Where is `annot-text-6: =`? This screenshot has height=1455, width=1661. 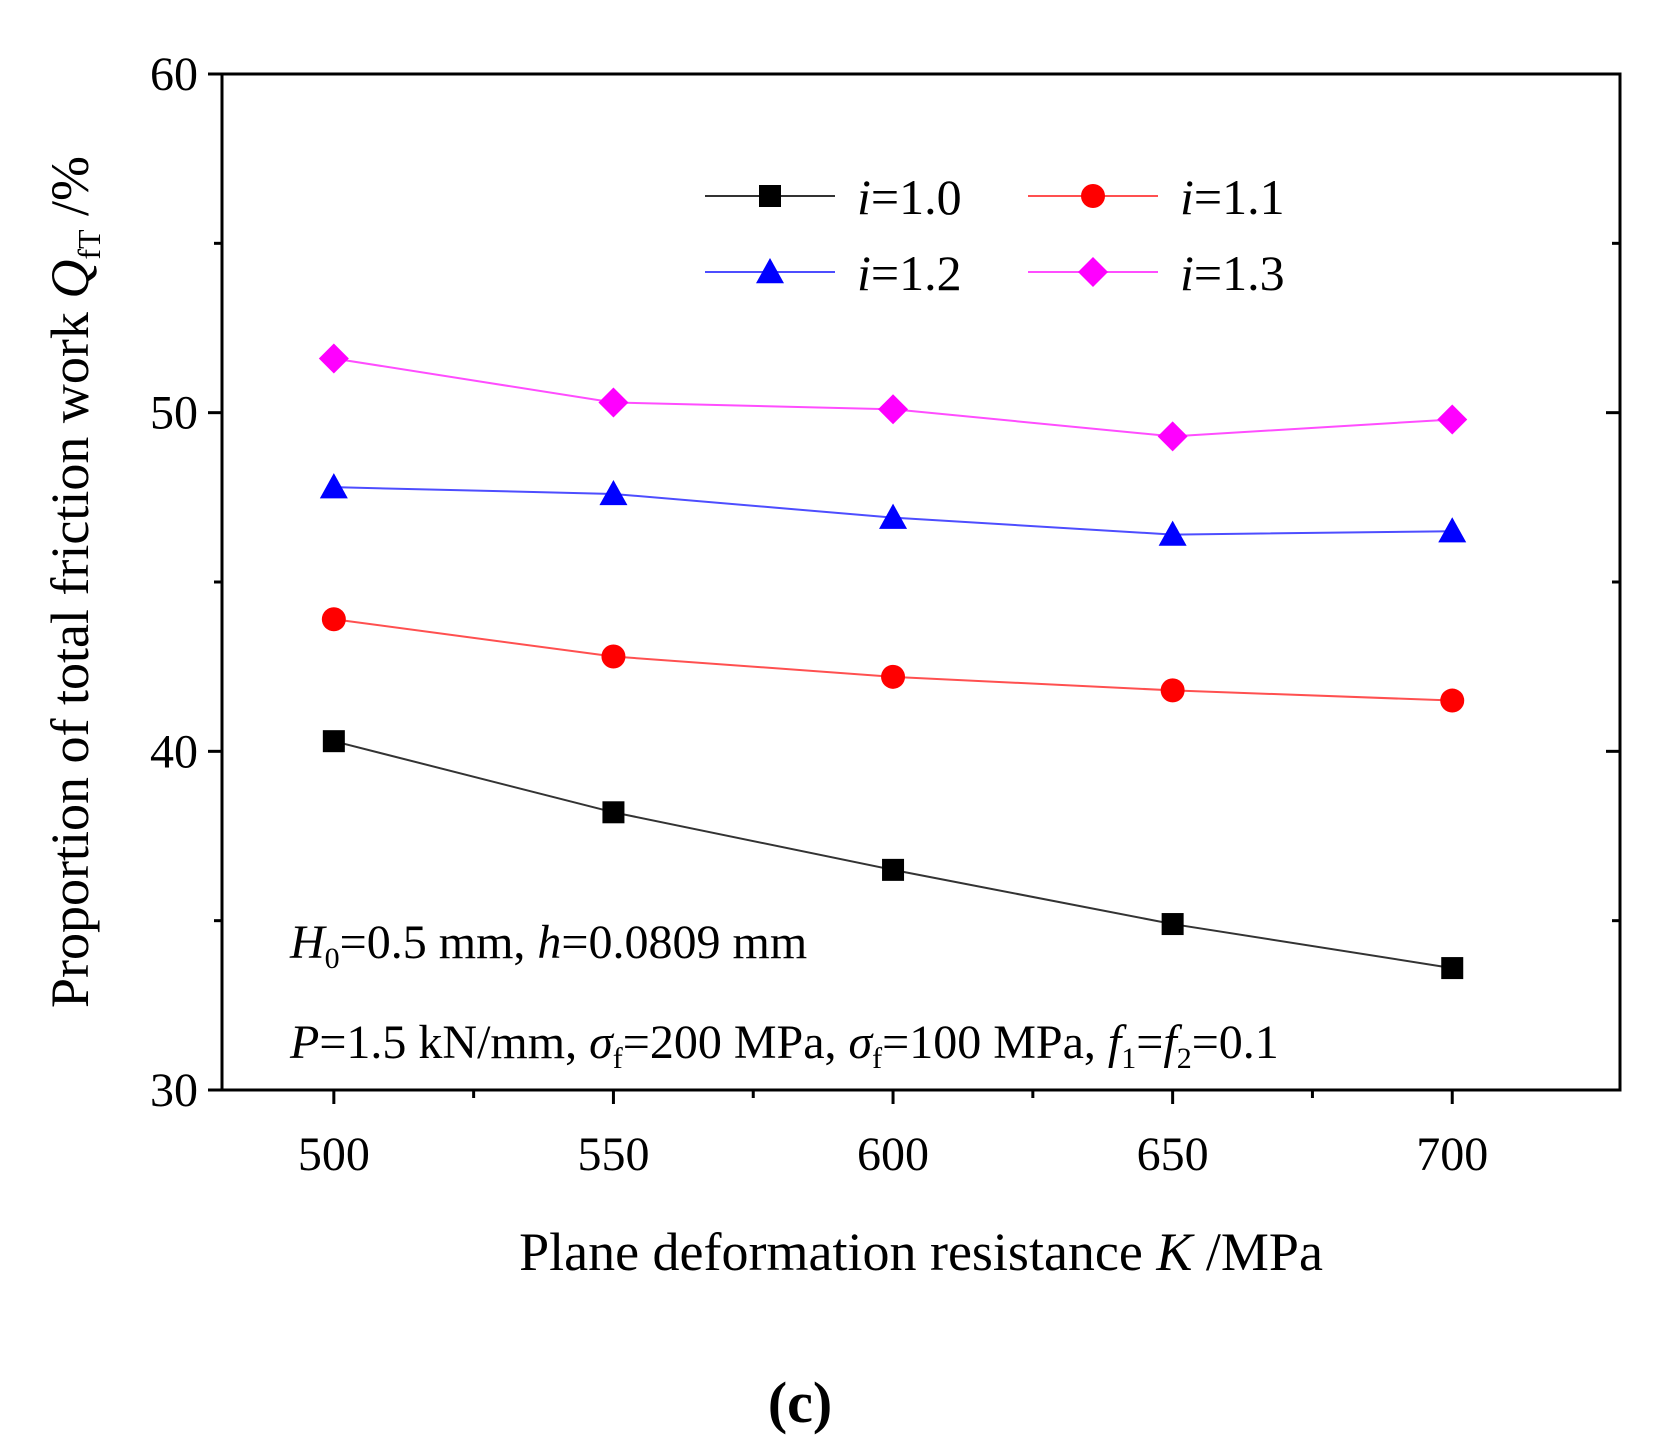 annot-text-6: = is located at coordinates (1149, 1042).